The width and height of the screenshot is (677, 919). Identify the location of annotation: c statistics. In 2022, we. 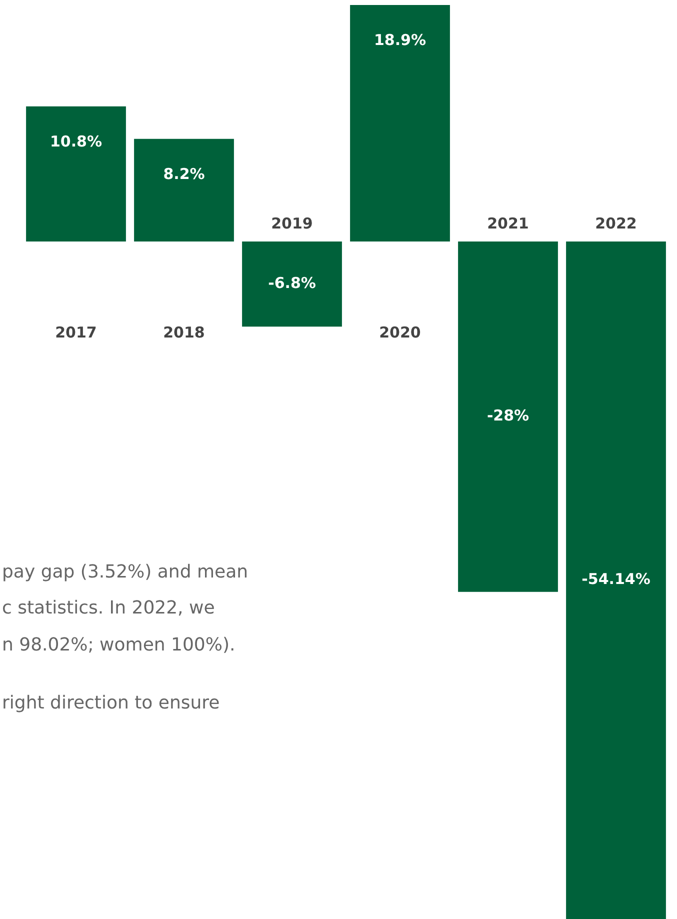
(108, 608).